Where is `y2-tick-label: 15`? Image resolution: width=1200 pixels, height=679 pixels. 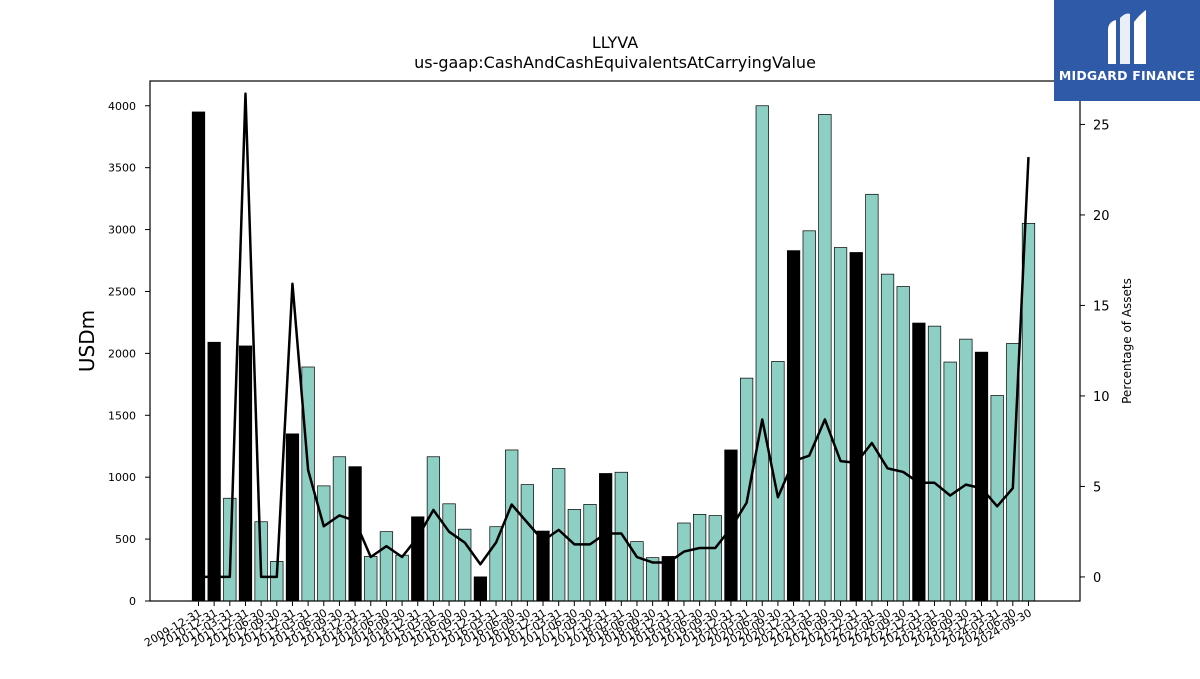 y2-tick-label: 15 is located at coordinates (1101, 306).